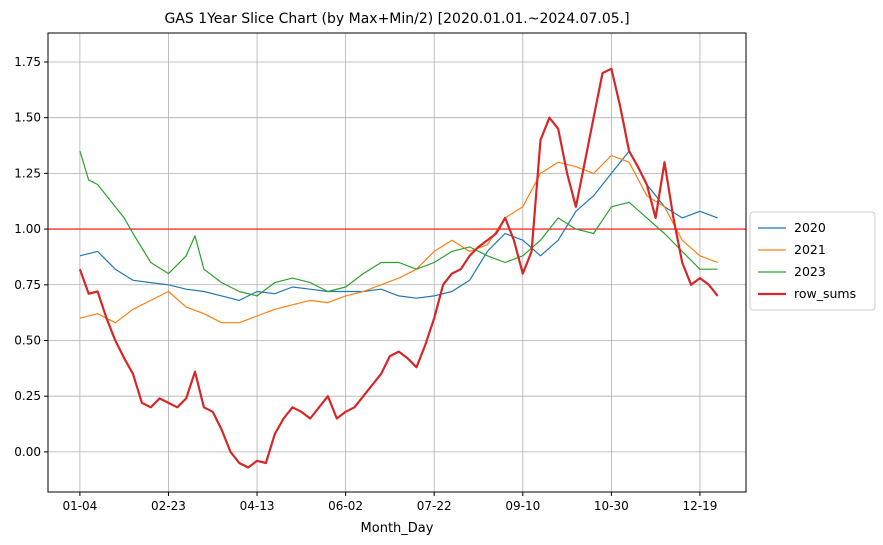  I want to click on x-tick-label: 12-19, so click(700, 506).